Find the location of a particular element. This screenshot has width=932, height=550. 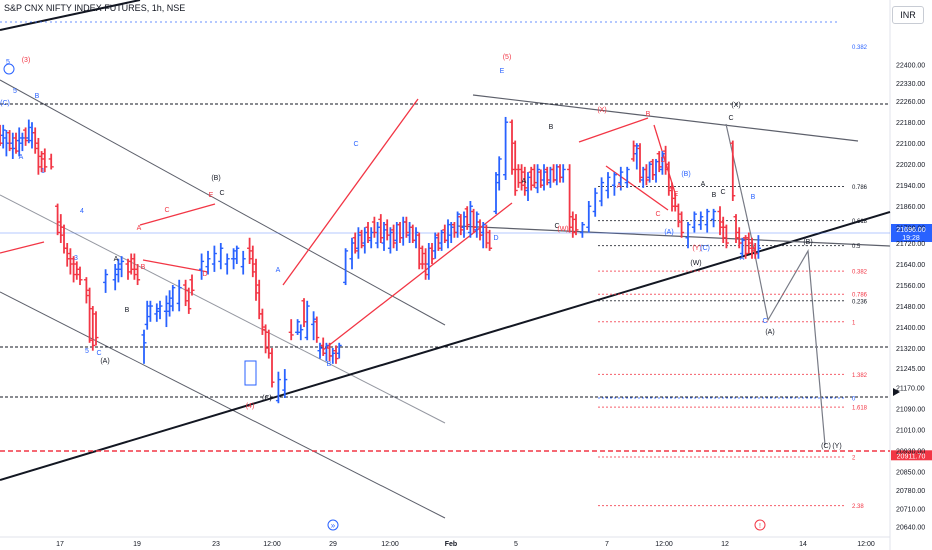

time-tick-label: 5 is located at coordinates (516, 544).